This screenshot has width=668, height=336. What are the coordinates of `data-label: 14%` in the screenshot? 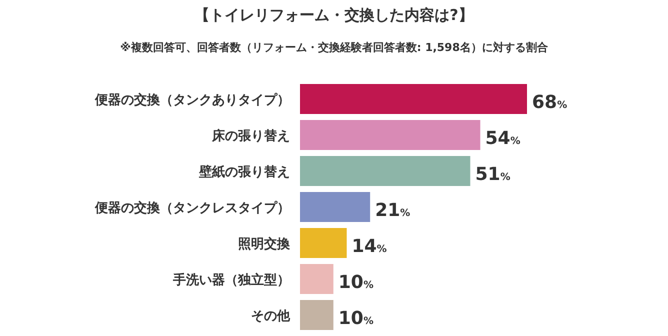 It's located at (369, 246).